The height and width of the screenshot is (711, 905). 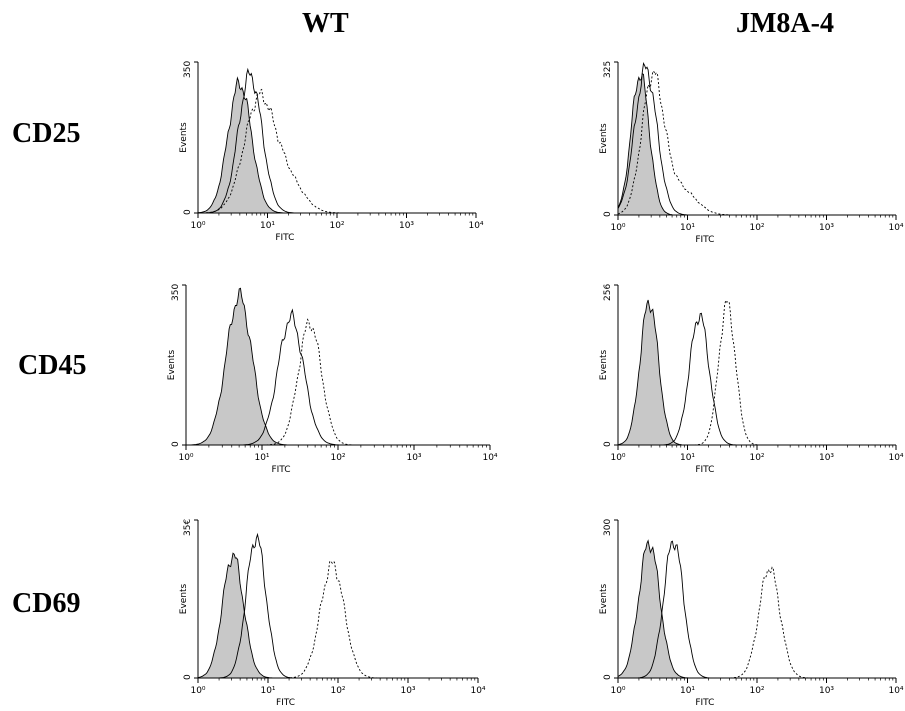 What do you see at coordinates (52, 365) in the screenshot?
I see `row-label-cd45: CD45` at bounding box center [52, 365].